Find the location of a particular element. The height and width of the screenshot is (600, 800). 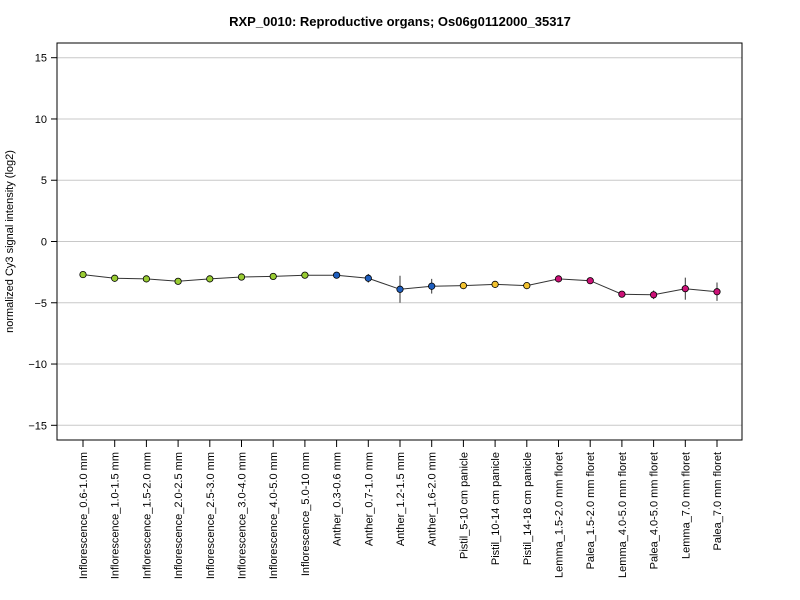

x-tick-label: Lemma_7.0 mm floret is located at coordinates (686, 505).